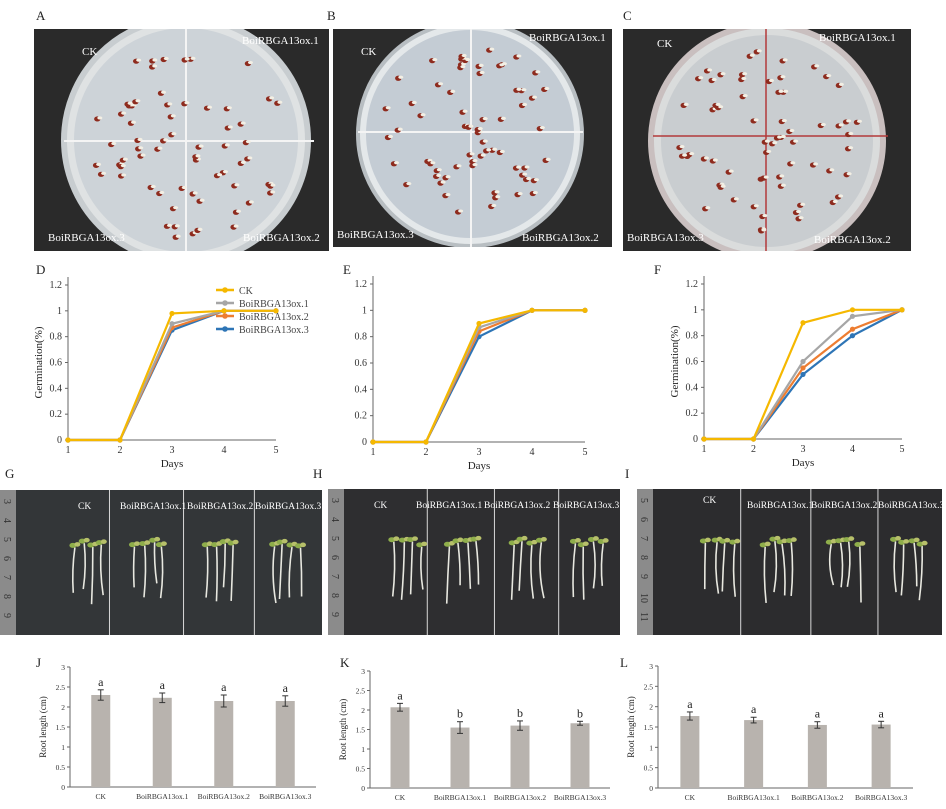 This screenshot has height=809, width=946. I want to click on x-axis-title: Days, so click(172, 464).